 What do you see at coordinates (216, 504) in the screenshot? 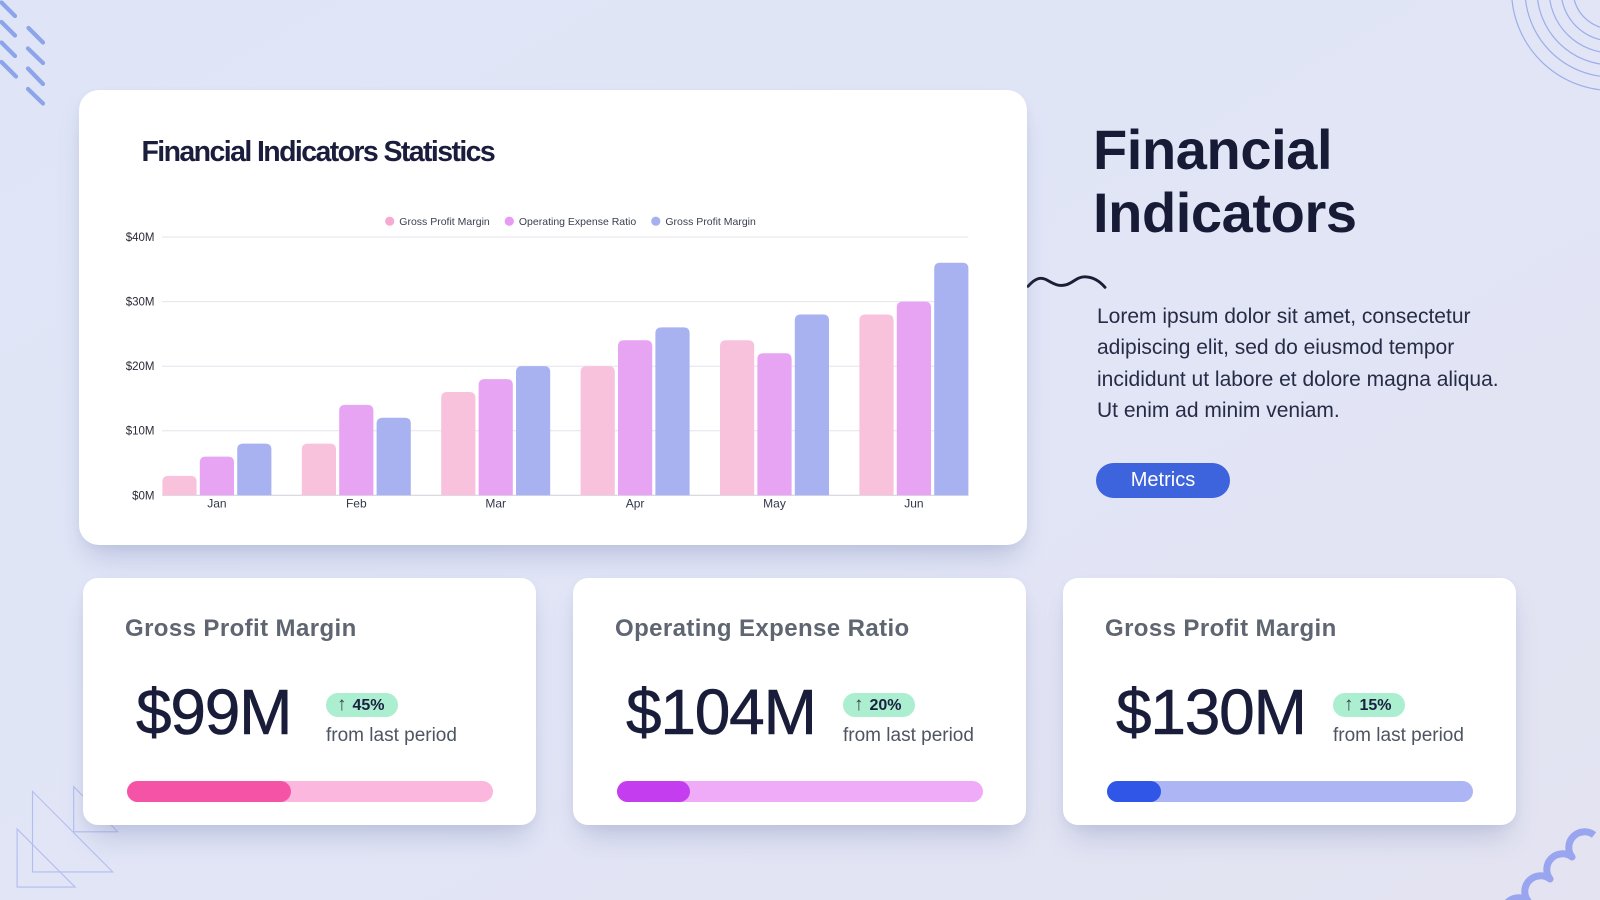
I see `svg-text: Jan` at bounding box center [216, 504].